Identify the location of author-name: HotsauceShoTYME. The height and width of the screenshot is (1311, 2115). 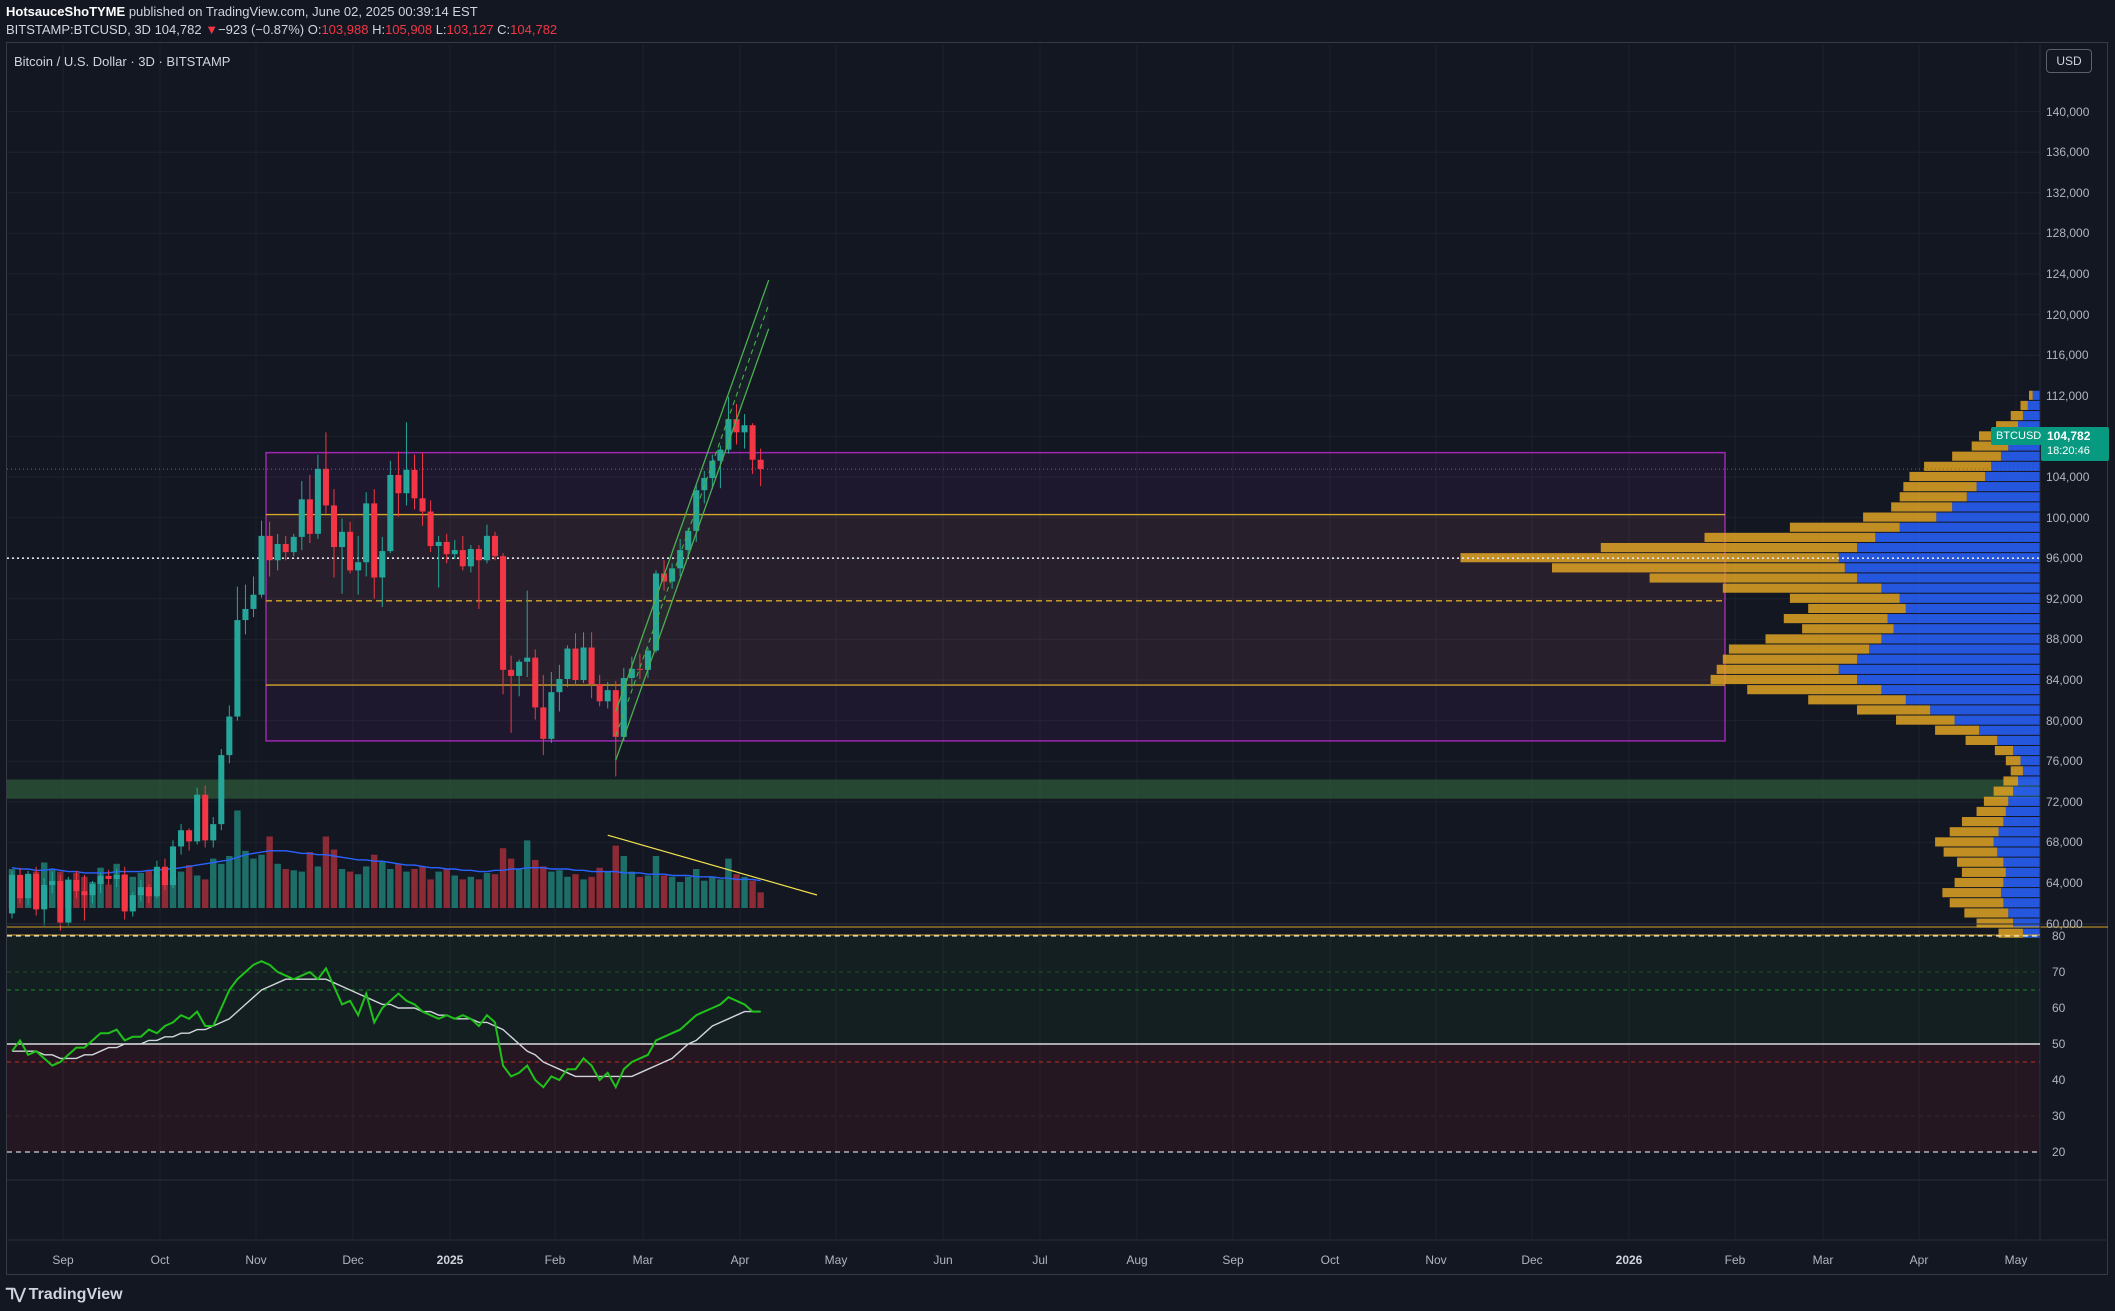
(66, 11).